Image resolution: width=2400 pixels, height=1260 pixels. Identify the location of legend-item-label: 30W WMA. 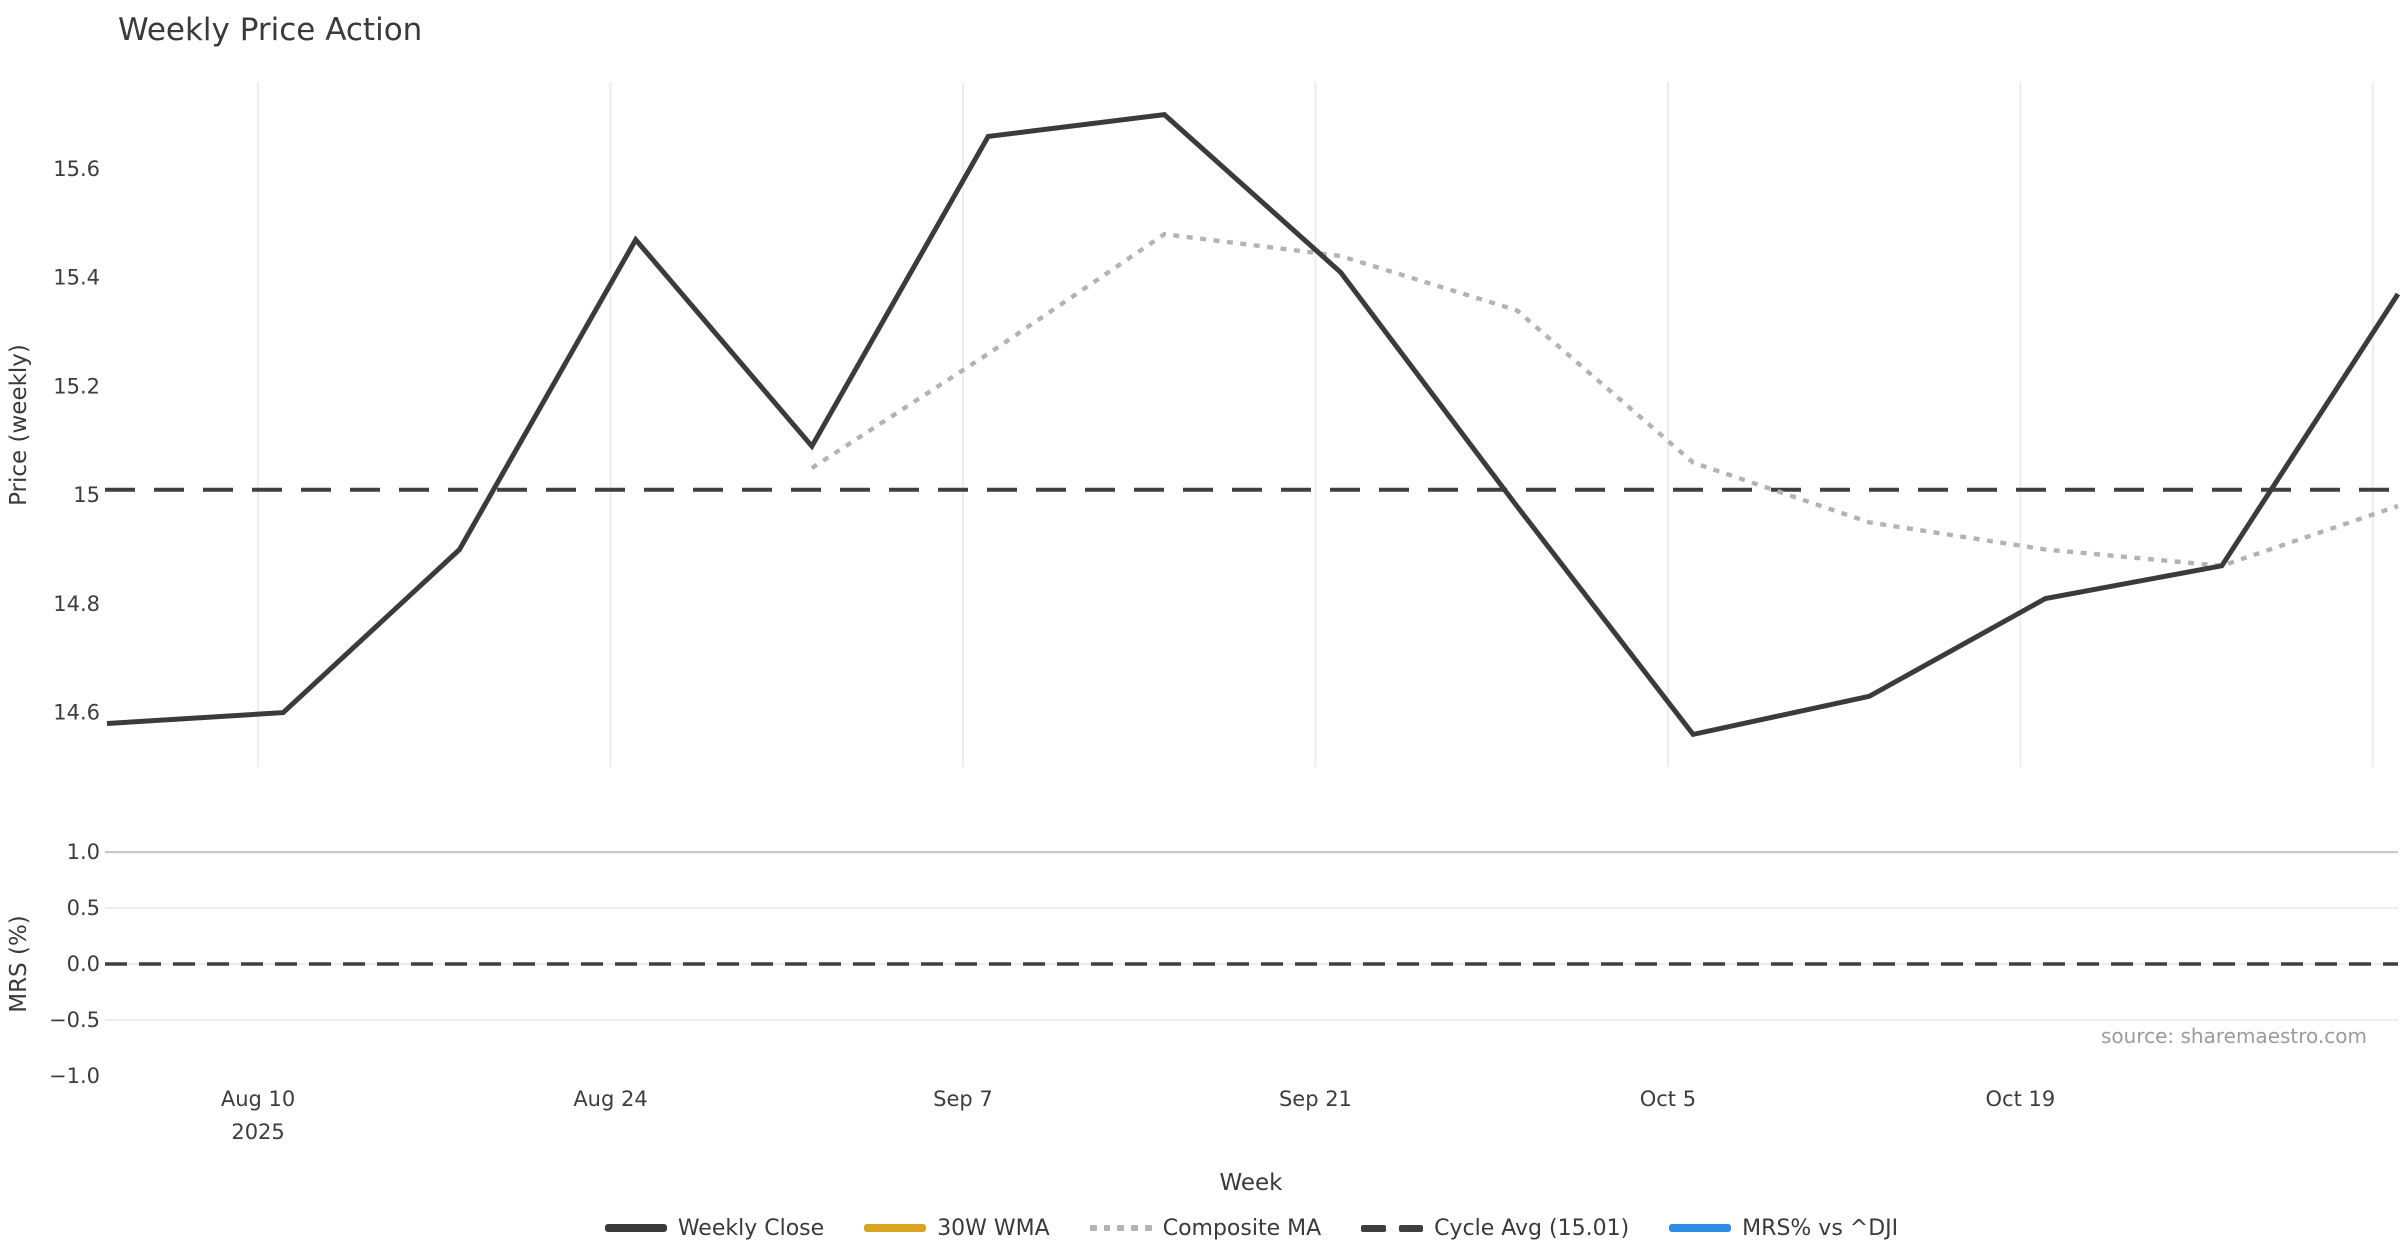
(993, 1228).